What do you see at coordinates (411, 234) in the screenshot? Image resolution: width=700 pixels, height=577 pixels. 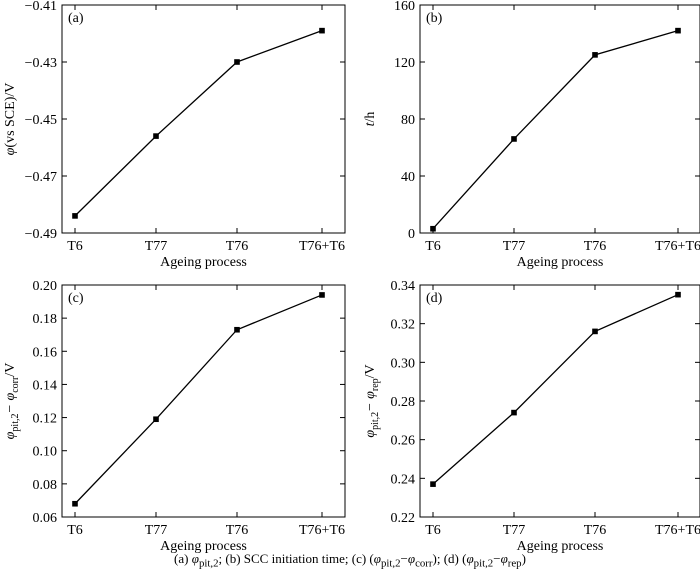 I see `y-tick-label: 0` at bounding box center [411, 234].